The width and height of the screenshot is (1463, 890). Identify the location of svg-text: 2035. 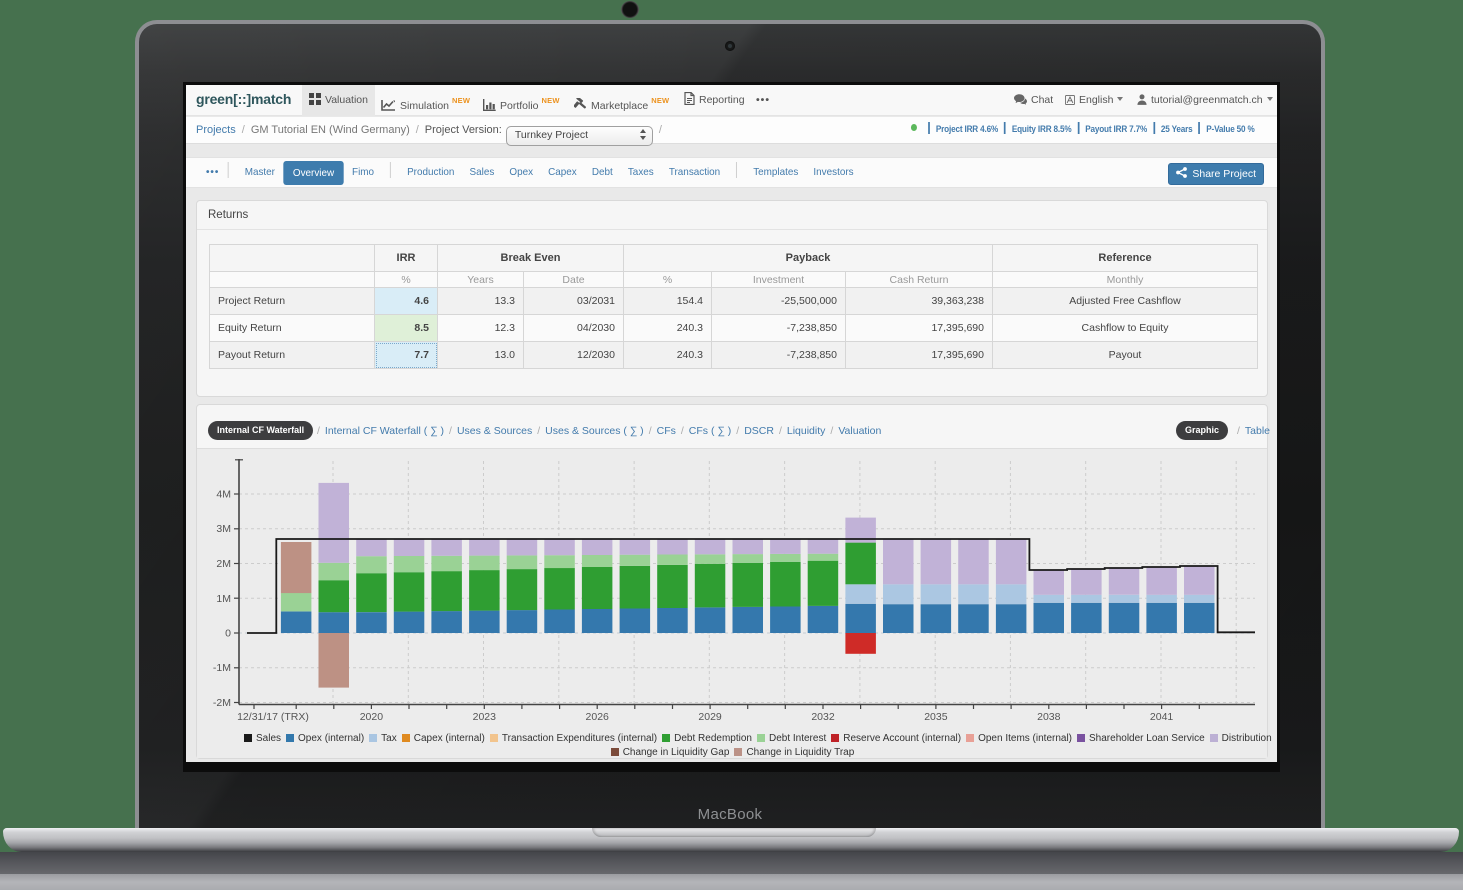
(936, 717).